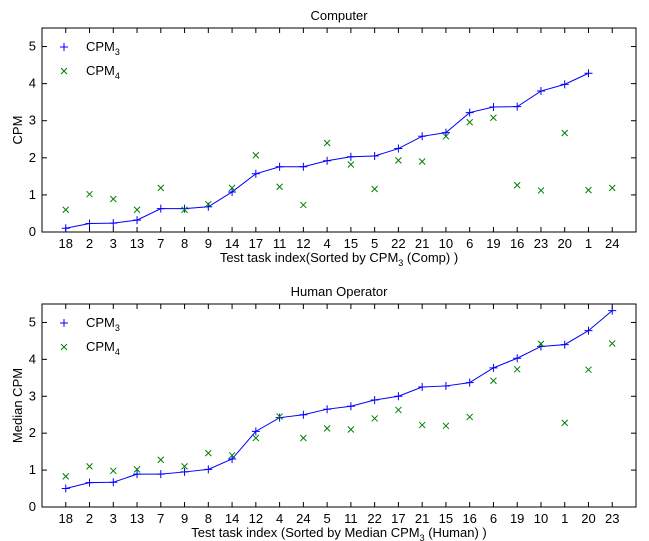  I want to click on y-tick-label: 3, so click(32, 395).